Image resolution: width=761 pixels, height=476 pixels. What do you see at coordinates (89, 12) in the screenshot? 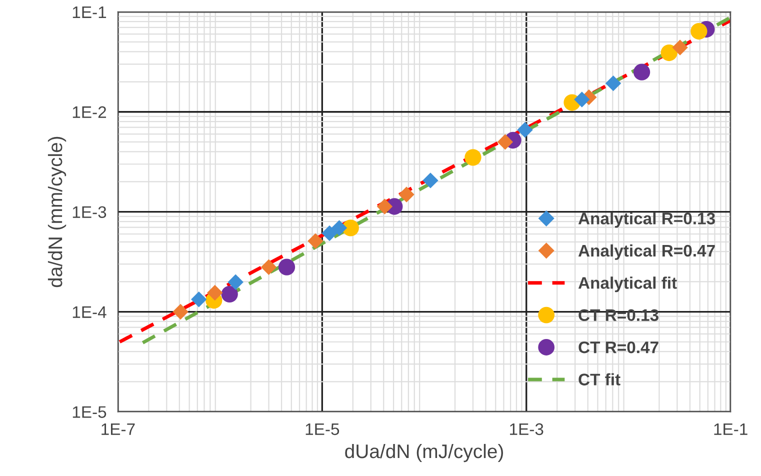
I see `y-tick-label: 1E-1` at bounding box center [89, 12].